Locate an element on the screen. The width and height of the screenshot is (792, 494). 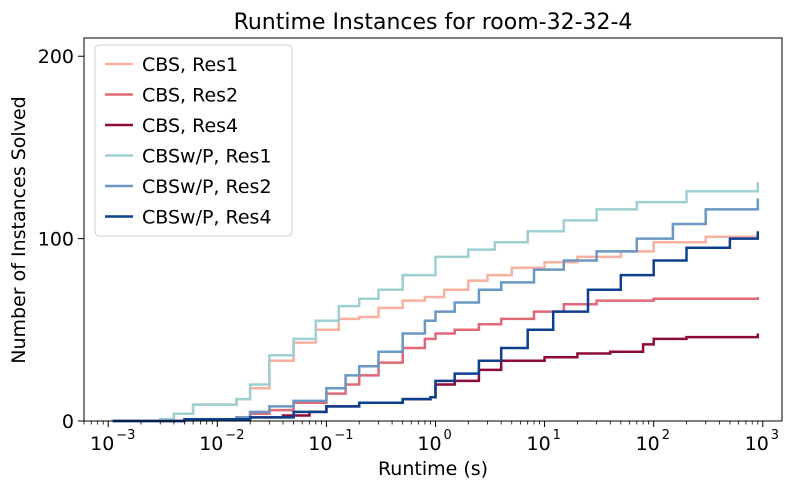
legend-label-5: CBSw/P, Res2 is located at coordinates (207, 187).